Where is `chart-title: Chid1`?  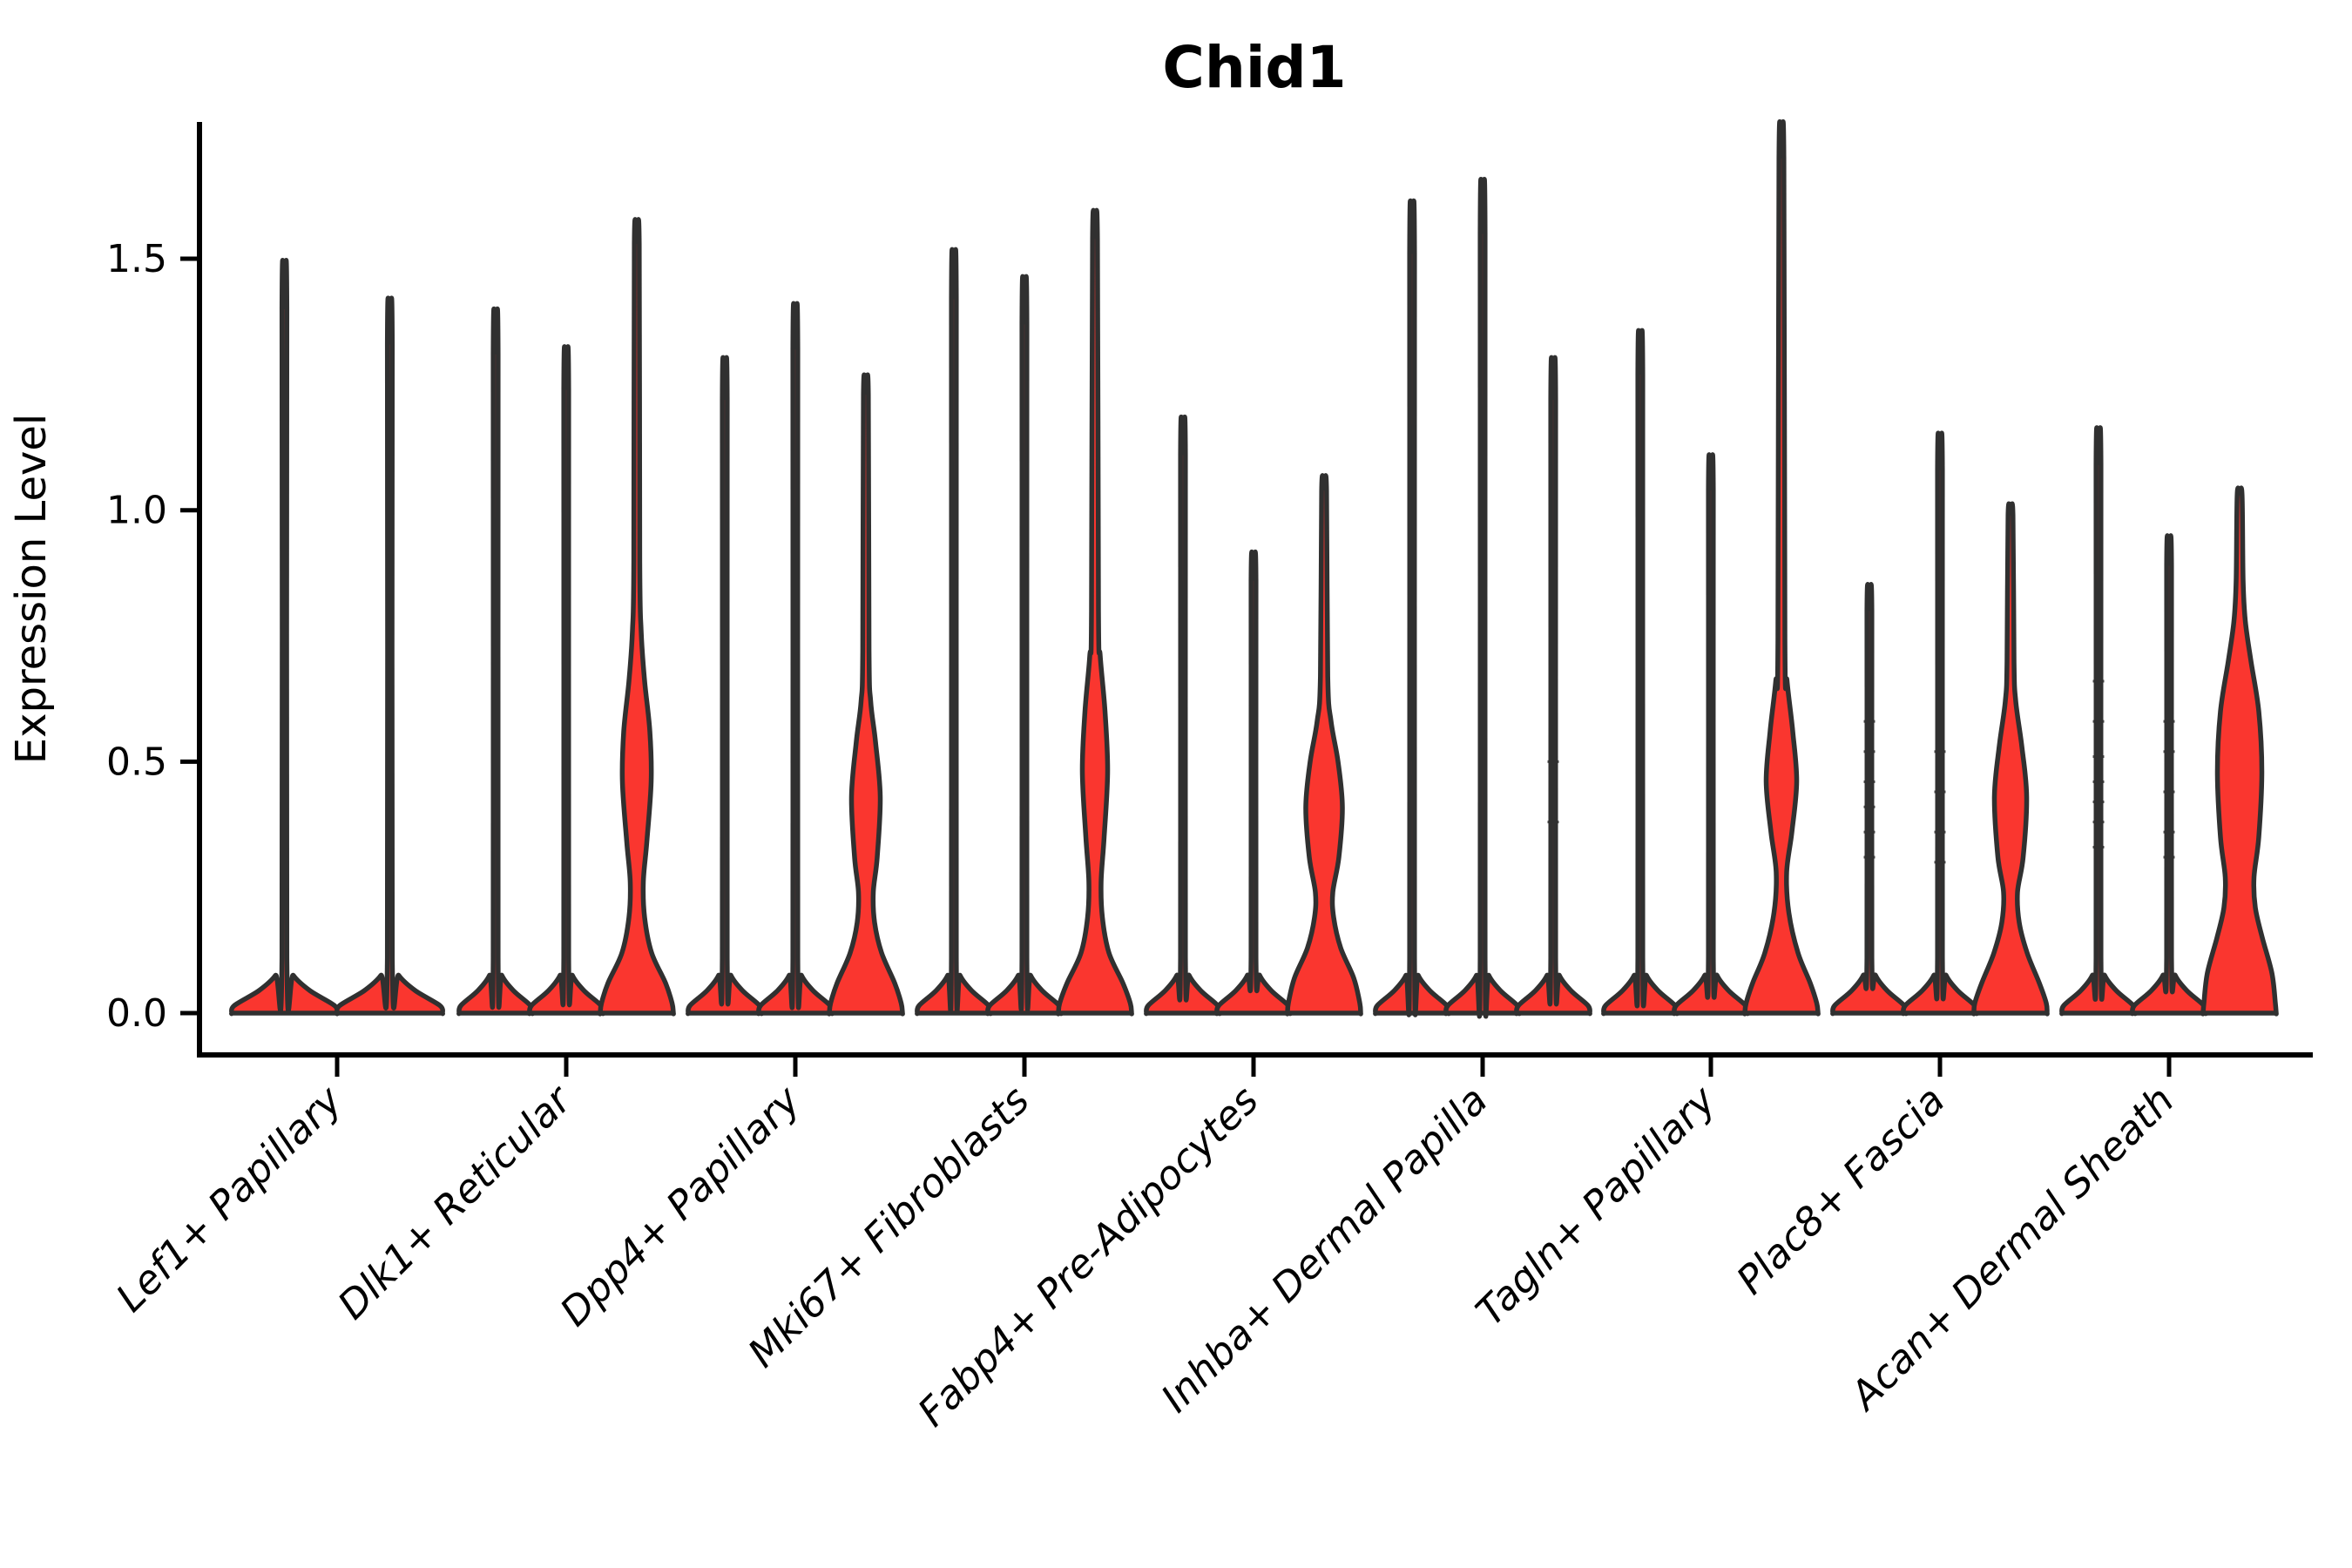
chart-title: Chid1 is located at coordinates (1254, 67).